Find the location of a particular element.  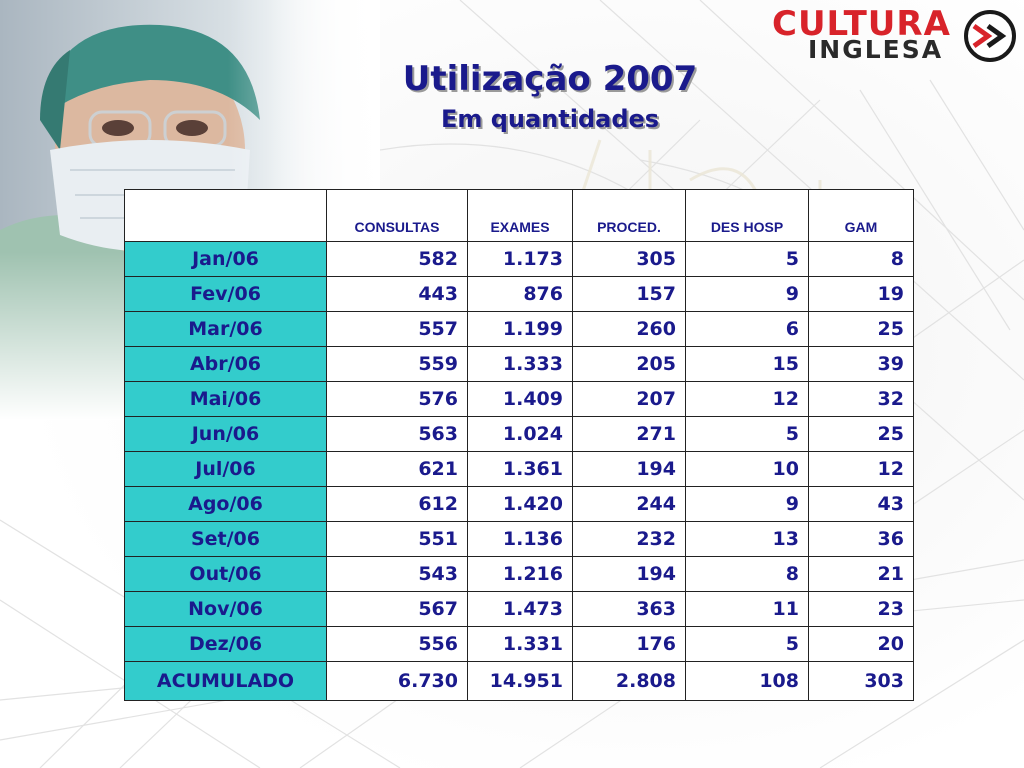

header-gam: GAM is located at coordinates (861, 215).